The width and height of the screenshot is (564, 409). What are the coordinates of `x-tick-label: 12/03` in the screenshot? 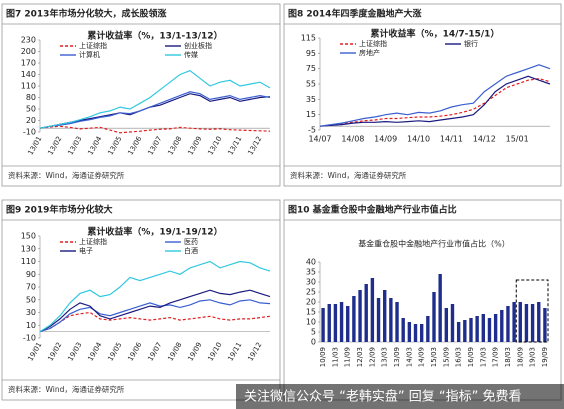 It's located at (360, 357).